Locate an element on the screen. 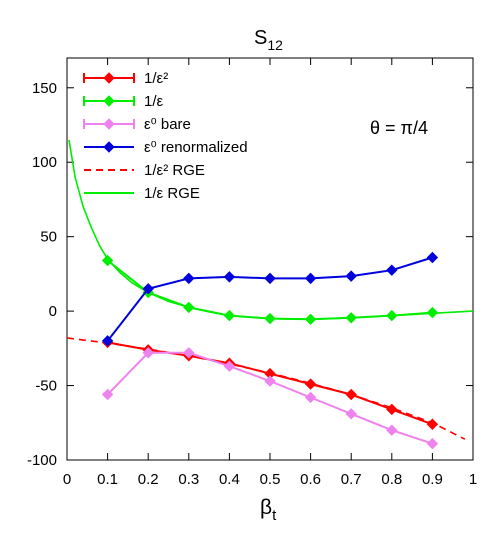  x-tick-label: 0.7 is located at coordinates (351, 479).